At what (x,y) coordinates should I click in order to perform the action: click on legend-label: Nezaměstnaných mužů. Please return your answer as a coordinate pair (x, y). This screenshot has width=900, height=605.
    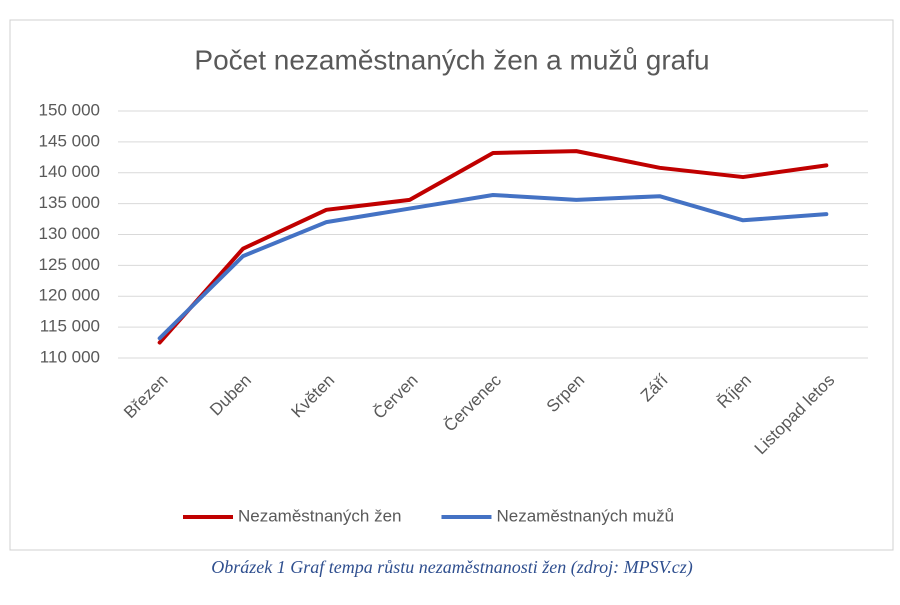
    Looking at the image, I should click on (585, 515).